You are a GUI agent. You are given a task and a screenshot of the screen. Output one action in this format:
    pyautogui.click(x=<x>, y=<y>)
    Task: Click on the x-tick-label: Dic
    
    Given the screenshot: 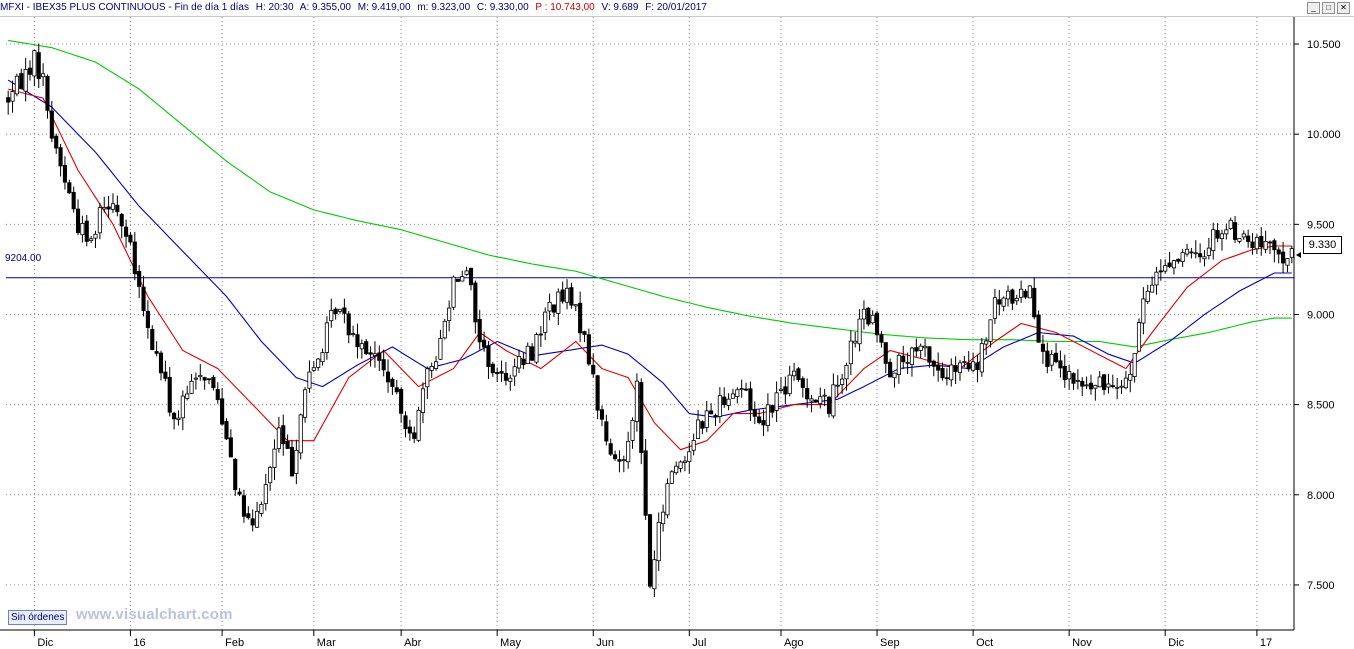 What is the action you would take?
    pyautogui.click(x=45, y=643)
    